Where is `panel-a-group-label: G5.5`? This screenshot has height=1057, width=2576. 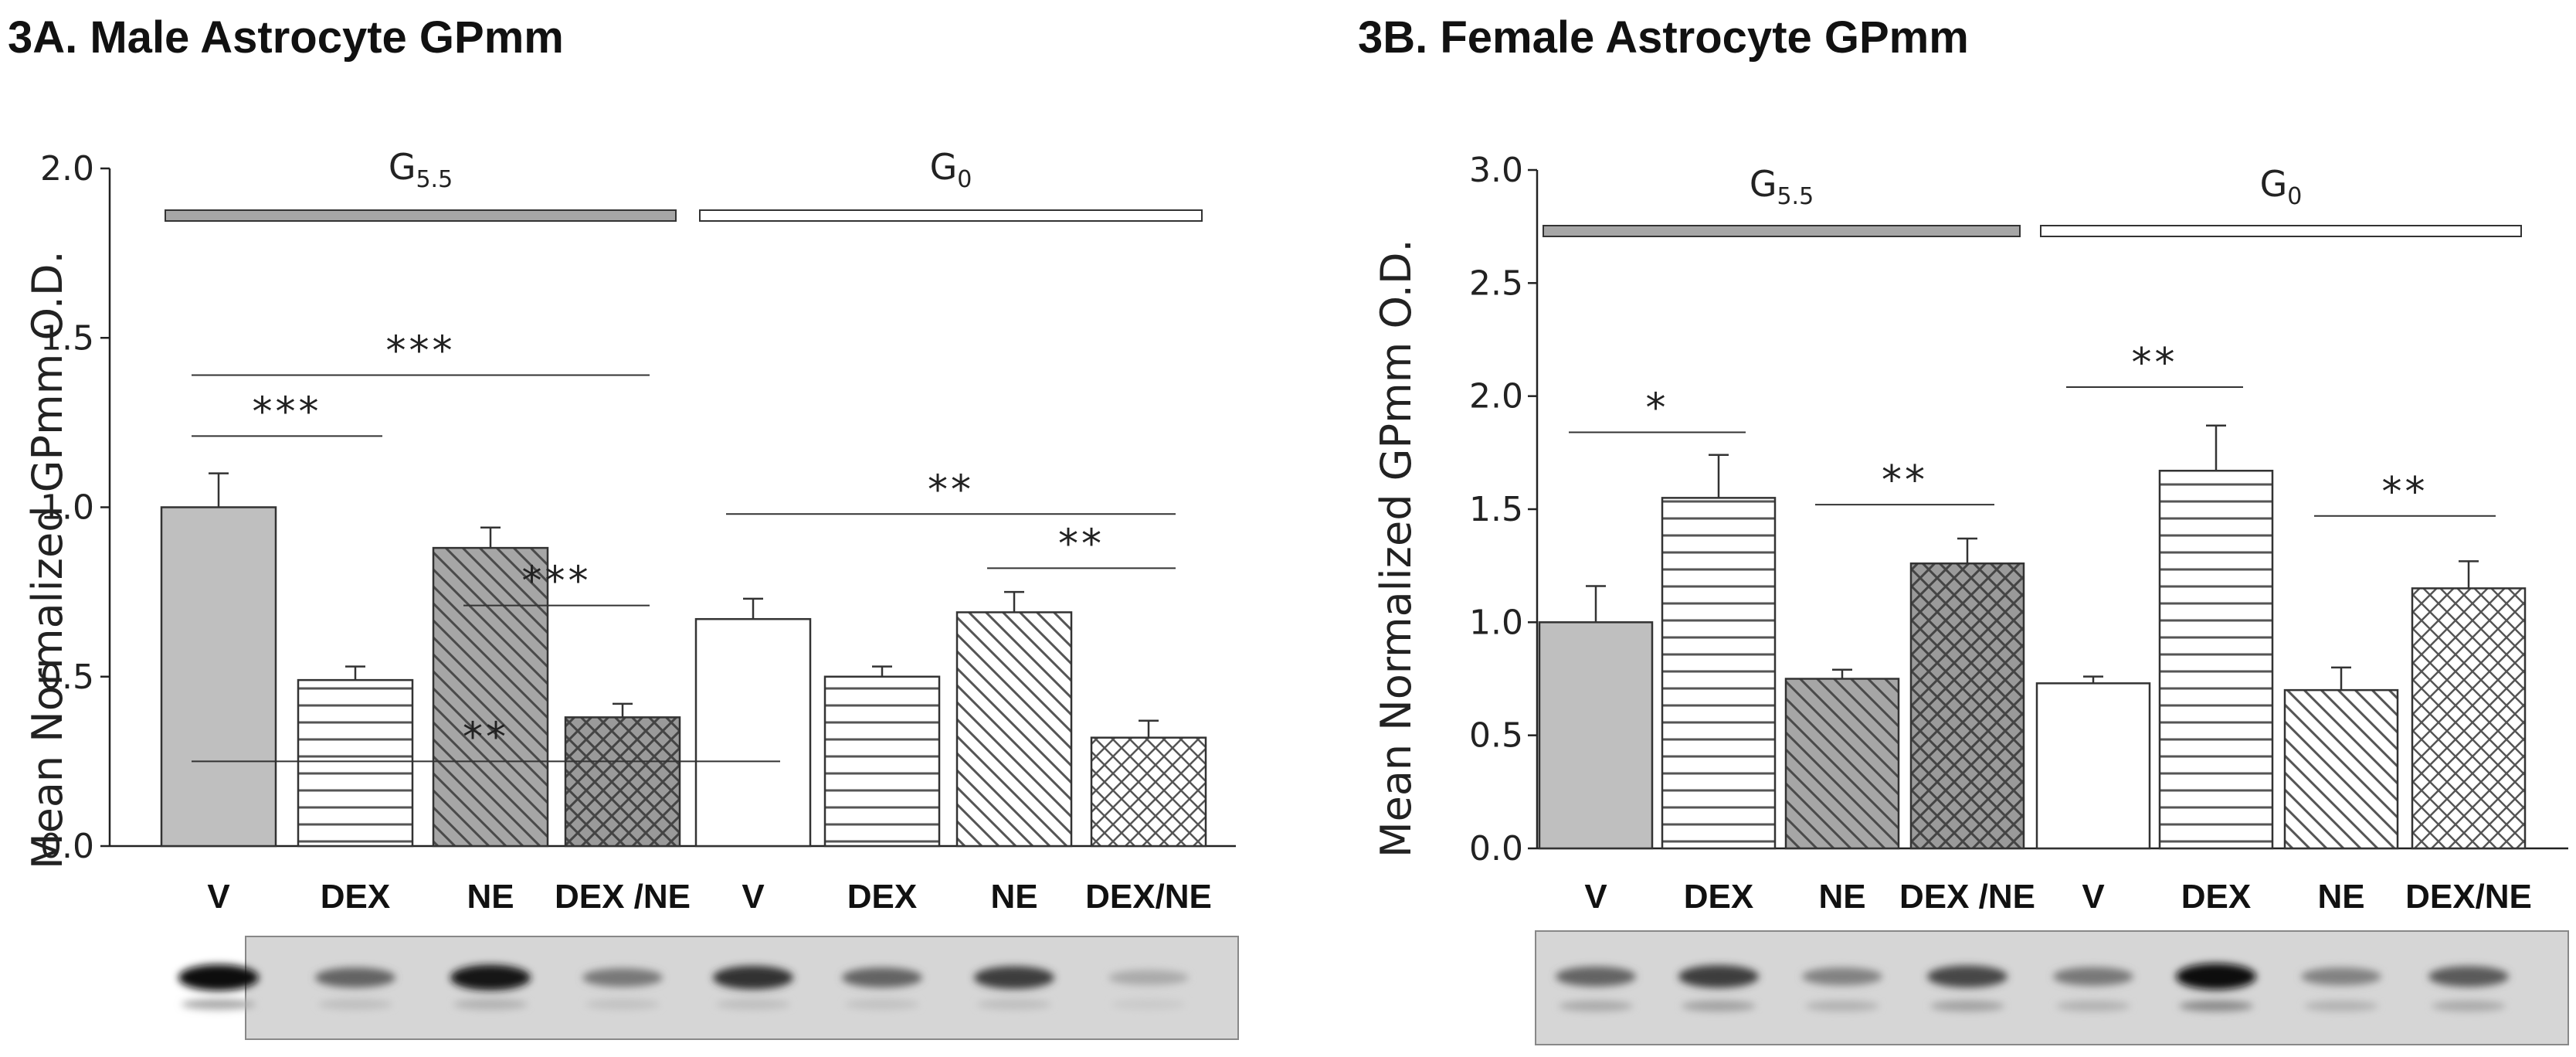
panel-a-group-label: G5.5 is located at coordinates (421, 169).